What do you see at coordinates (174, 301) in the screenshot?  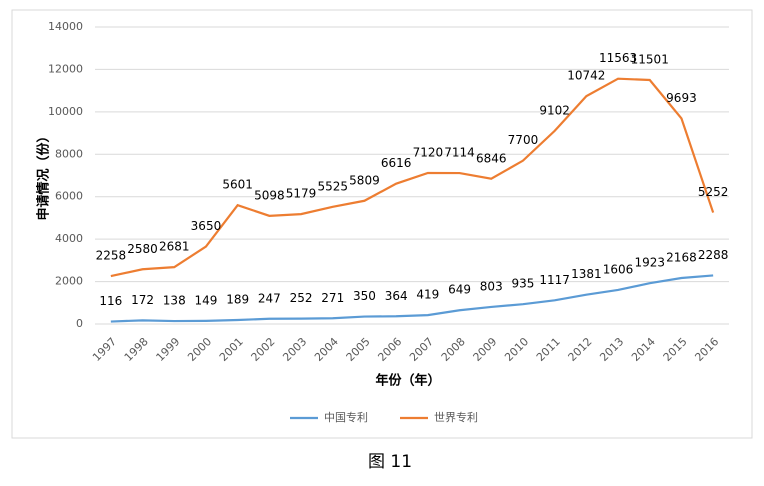 I see `data-label: 138` at bounding box center [174, 301].